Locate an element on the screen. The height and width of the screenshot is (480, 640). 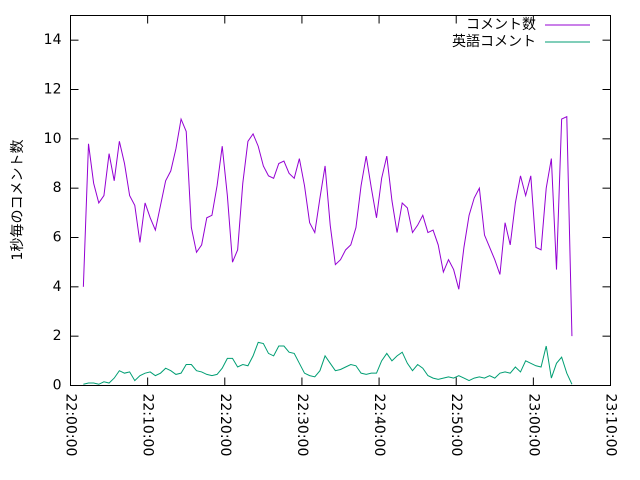
x-tick-label: 23:00:00 is located at coordinates (533, 425).